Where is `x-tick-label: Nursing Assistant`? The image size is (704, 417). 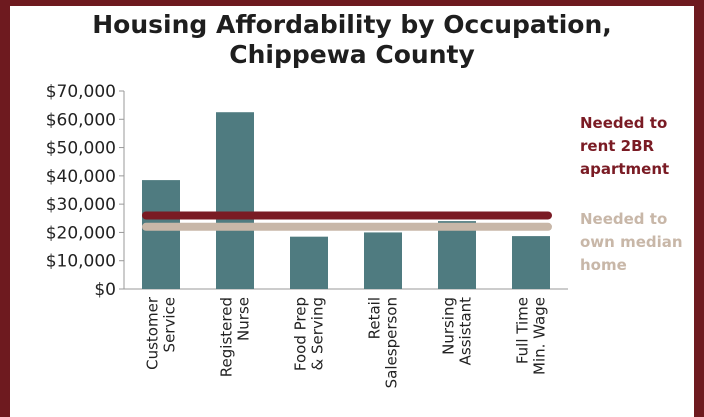
x-tick-label: Nursing Assistant is located at coordinates (457, 331).